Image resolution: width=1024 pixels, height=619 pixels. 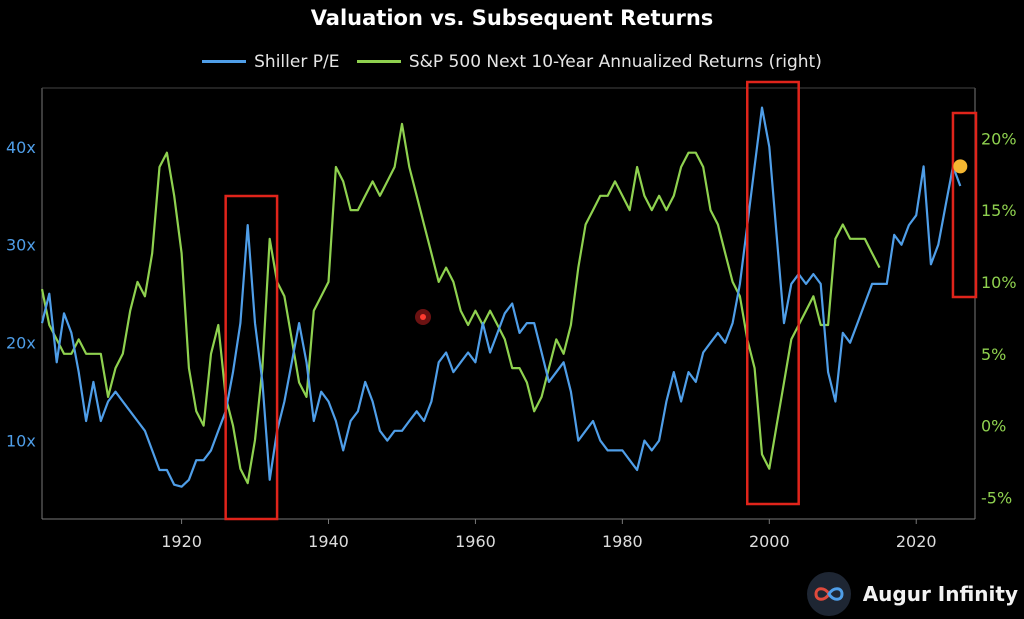 What do you see at coordinates (993, 354) in the screenshot?
I see `y-right-tick-label: 5%` at bounding box center [993, 354].